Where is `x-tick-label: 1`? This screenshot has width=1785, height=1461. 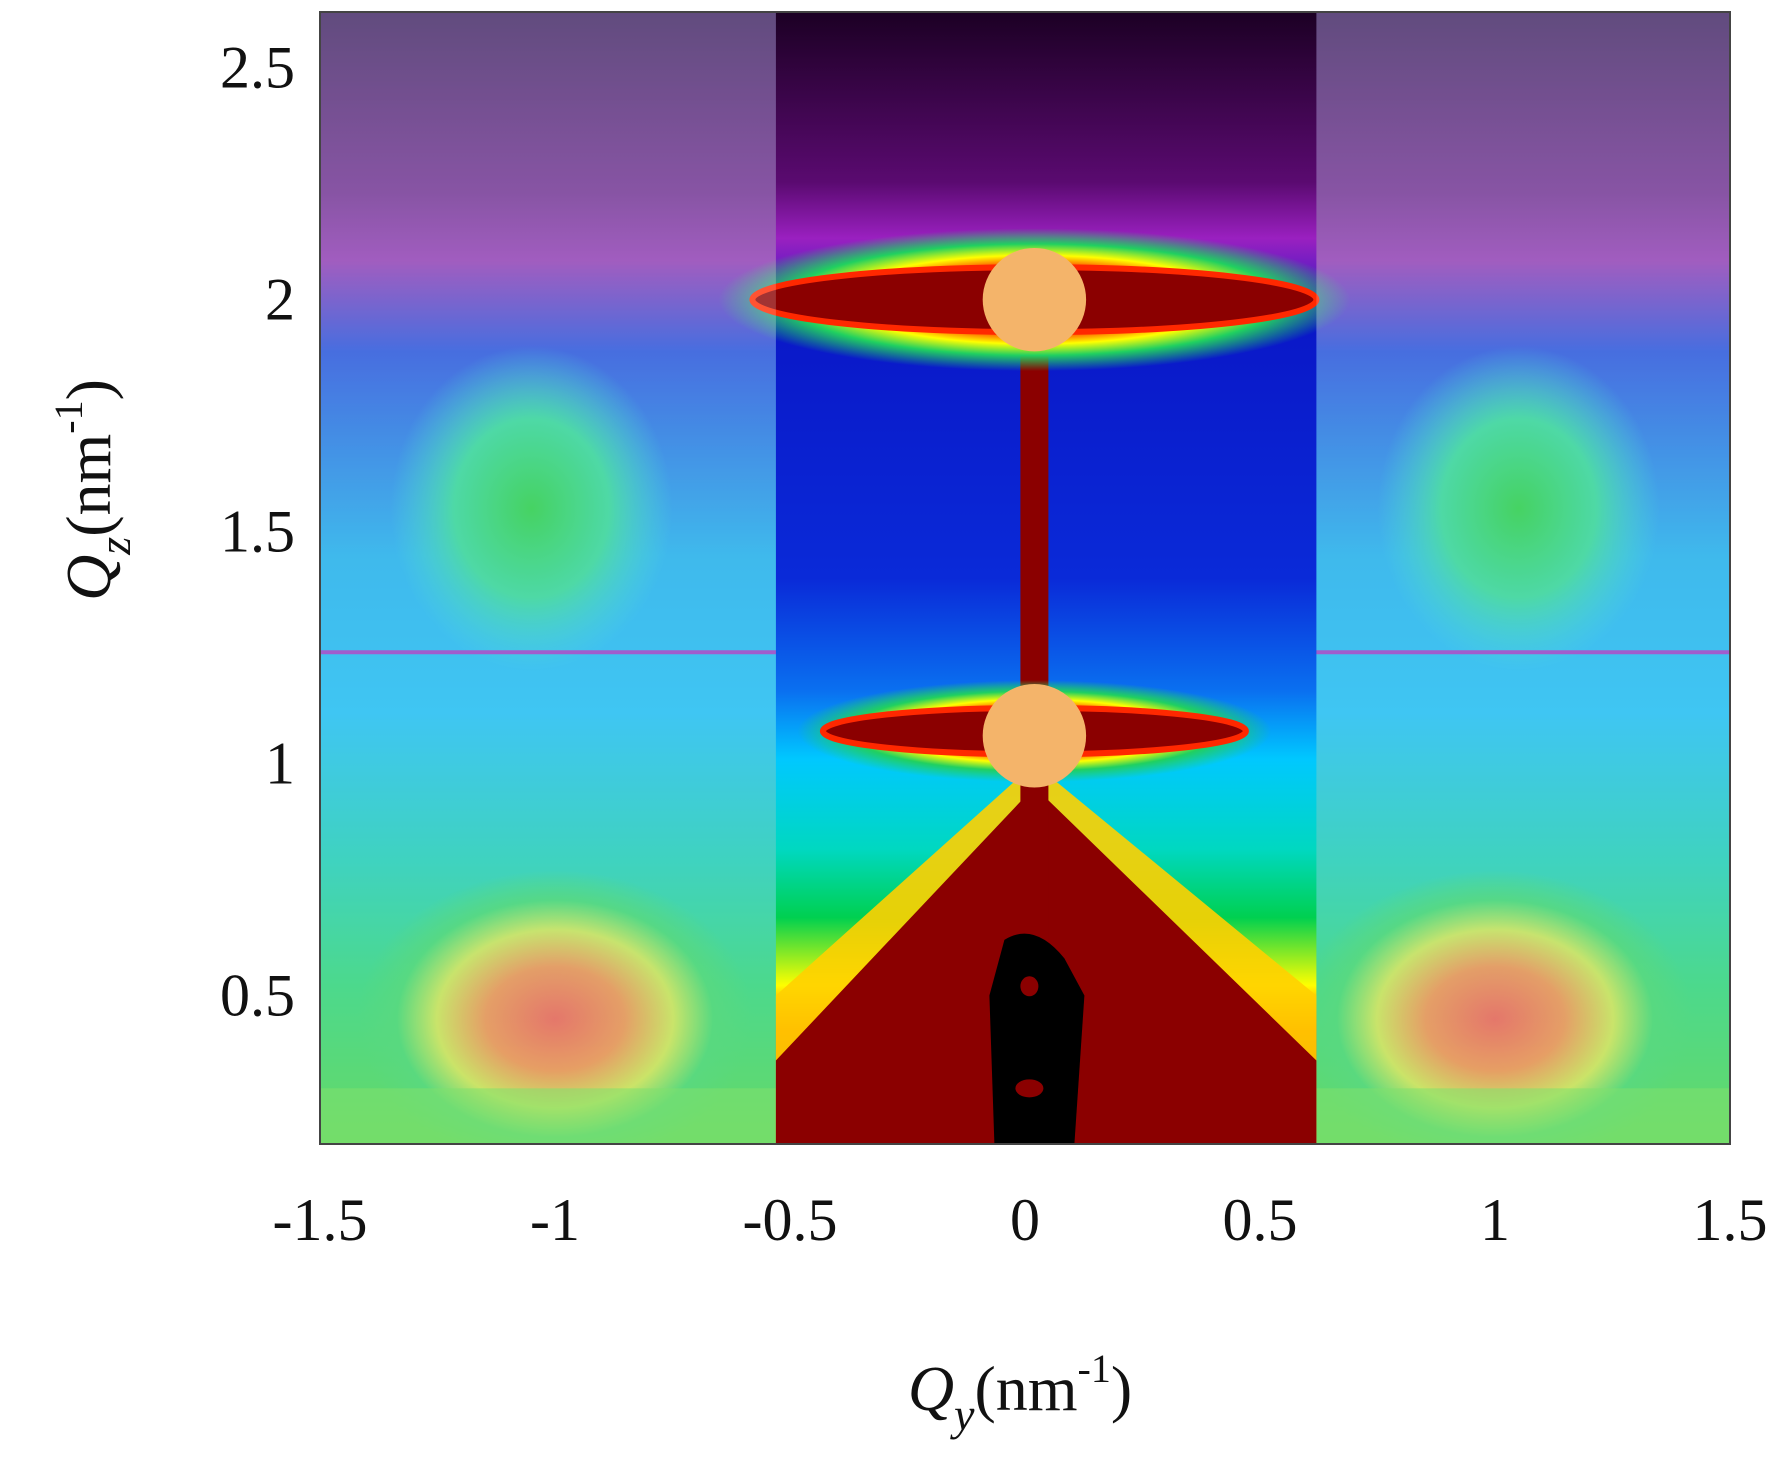
x-tick-label: 1 is located at coordinates (1495, 1220).